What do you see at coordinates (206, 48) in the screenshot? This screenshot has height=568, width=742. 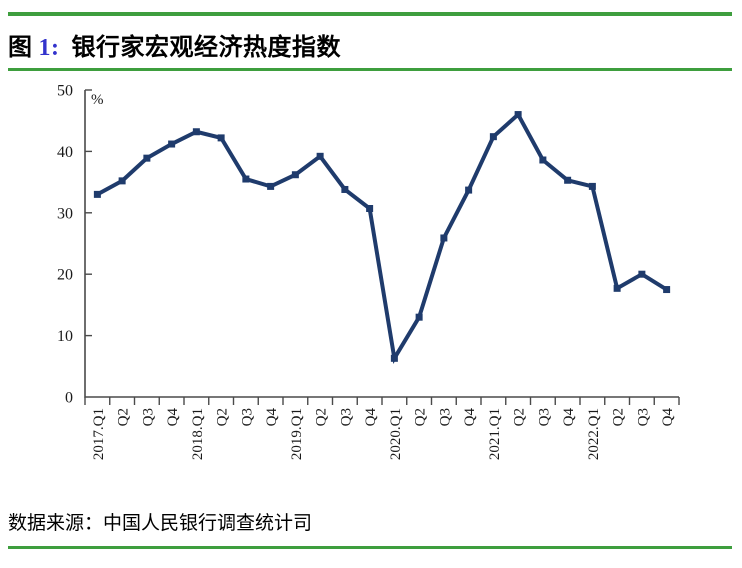 I see `figure-title-text: 银行家宏观经济热度指数` at bounding box center [206, 48].